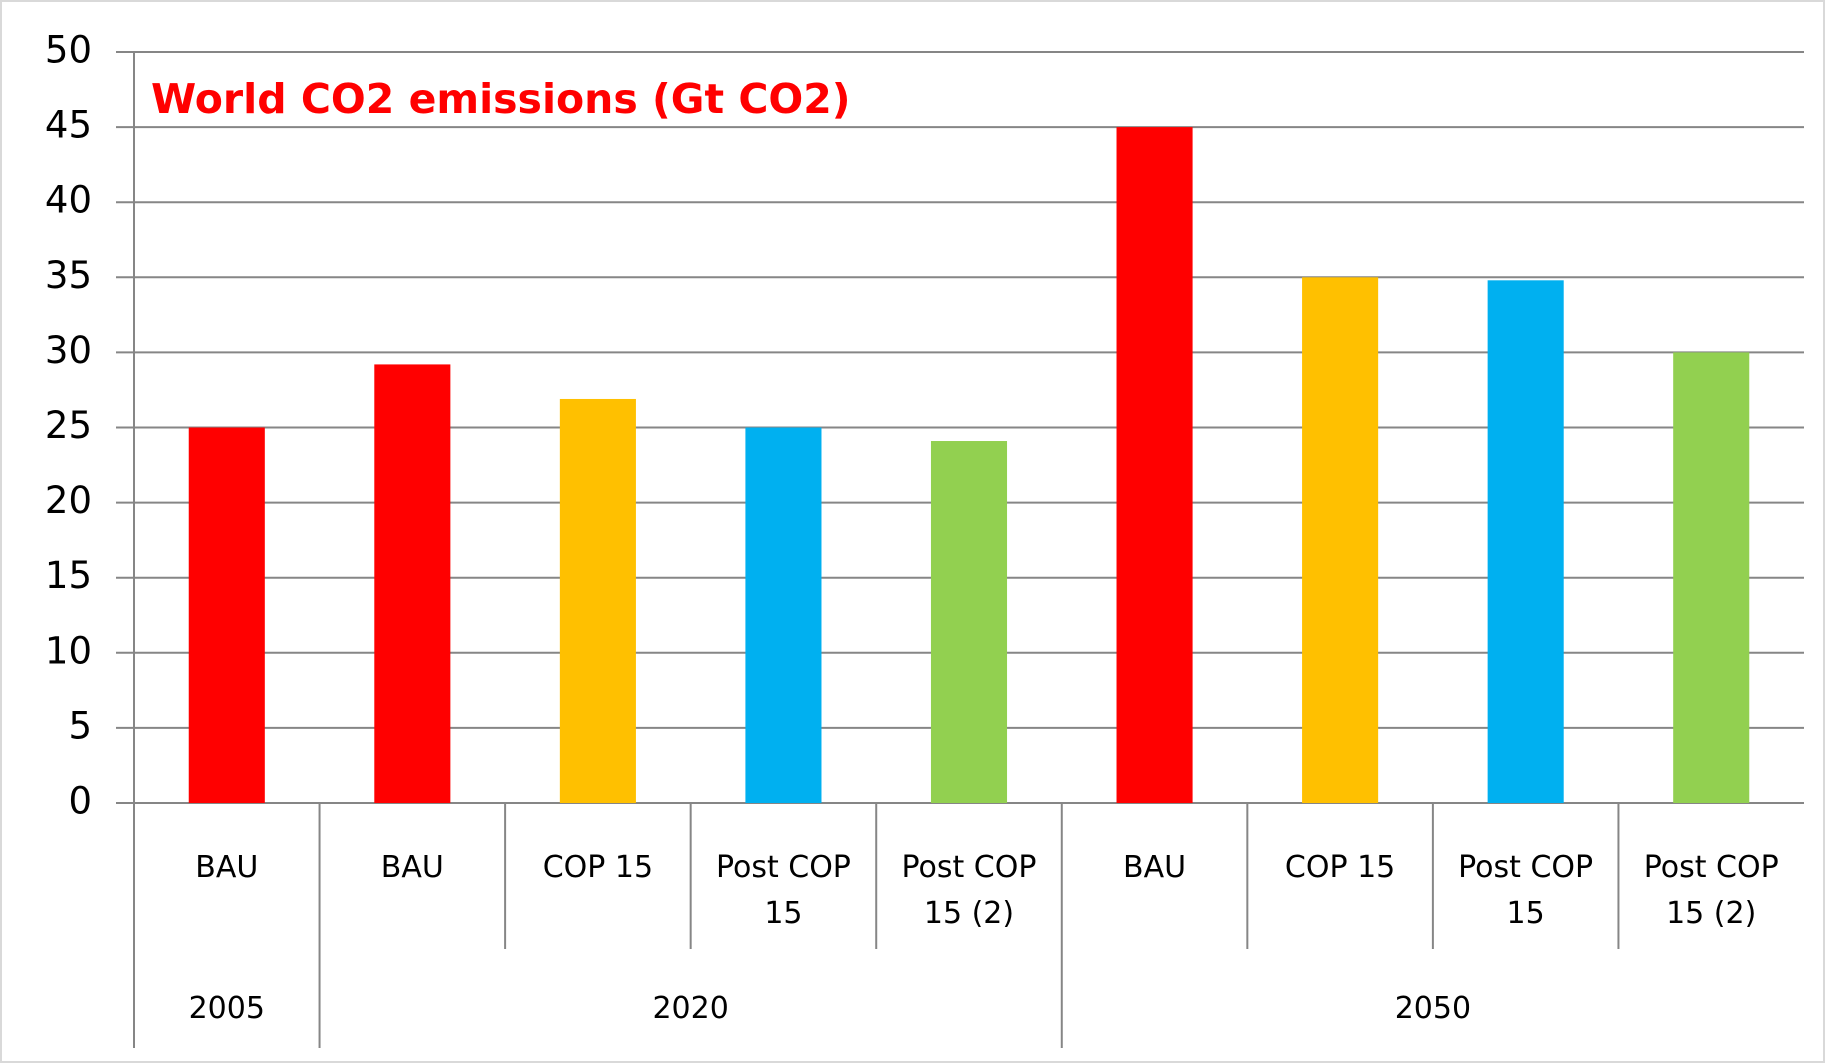 The width and height of the screenshot is (1825, 1063). I want to click on y-tick-label: 10, so click(68, 650).